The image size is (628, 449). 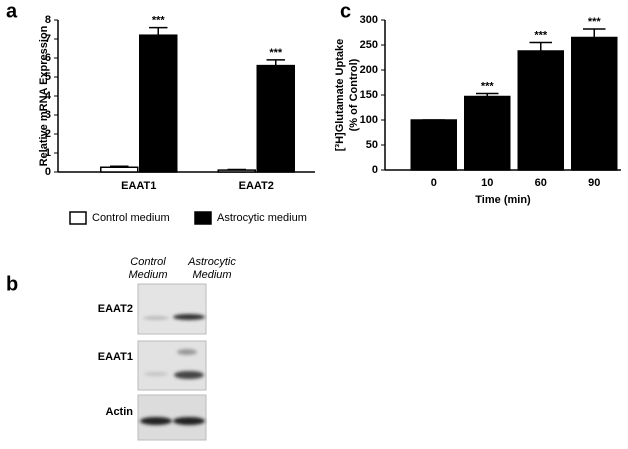 What do you see at coordinates (148, 262) in the screenshot?
I see `blot-column-label: Control` at bounding box center [148, 262].